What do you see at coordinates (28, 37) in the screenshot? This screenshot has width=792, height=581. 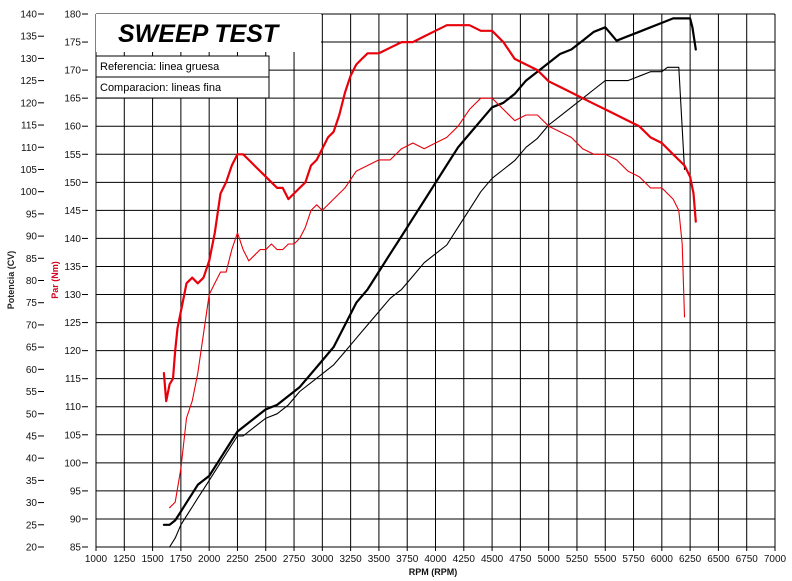 I see `power-tick-label: 135` at bounding box center [28, 37].